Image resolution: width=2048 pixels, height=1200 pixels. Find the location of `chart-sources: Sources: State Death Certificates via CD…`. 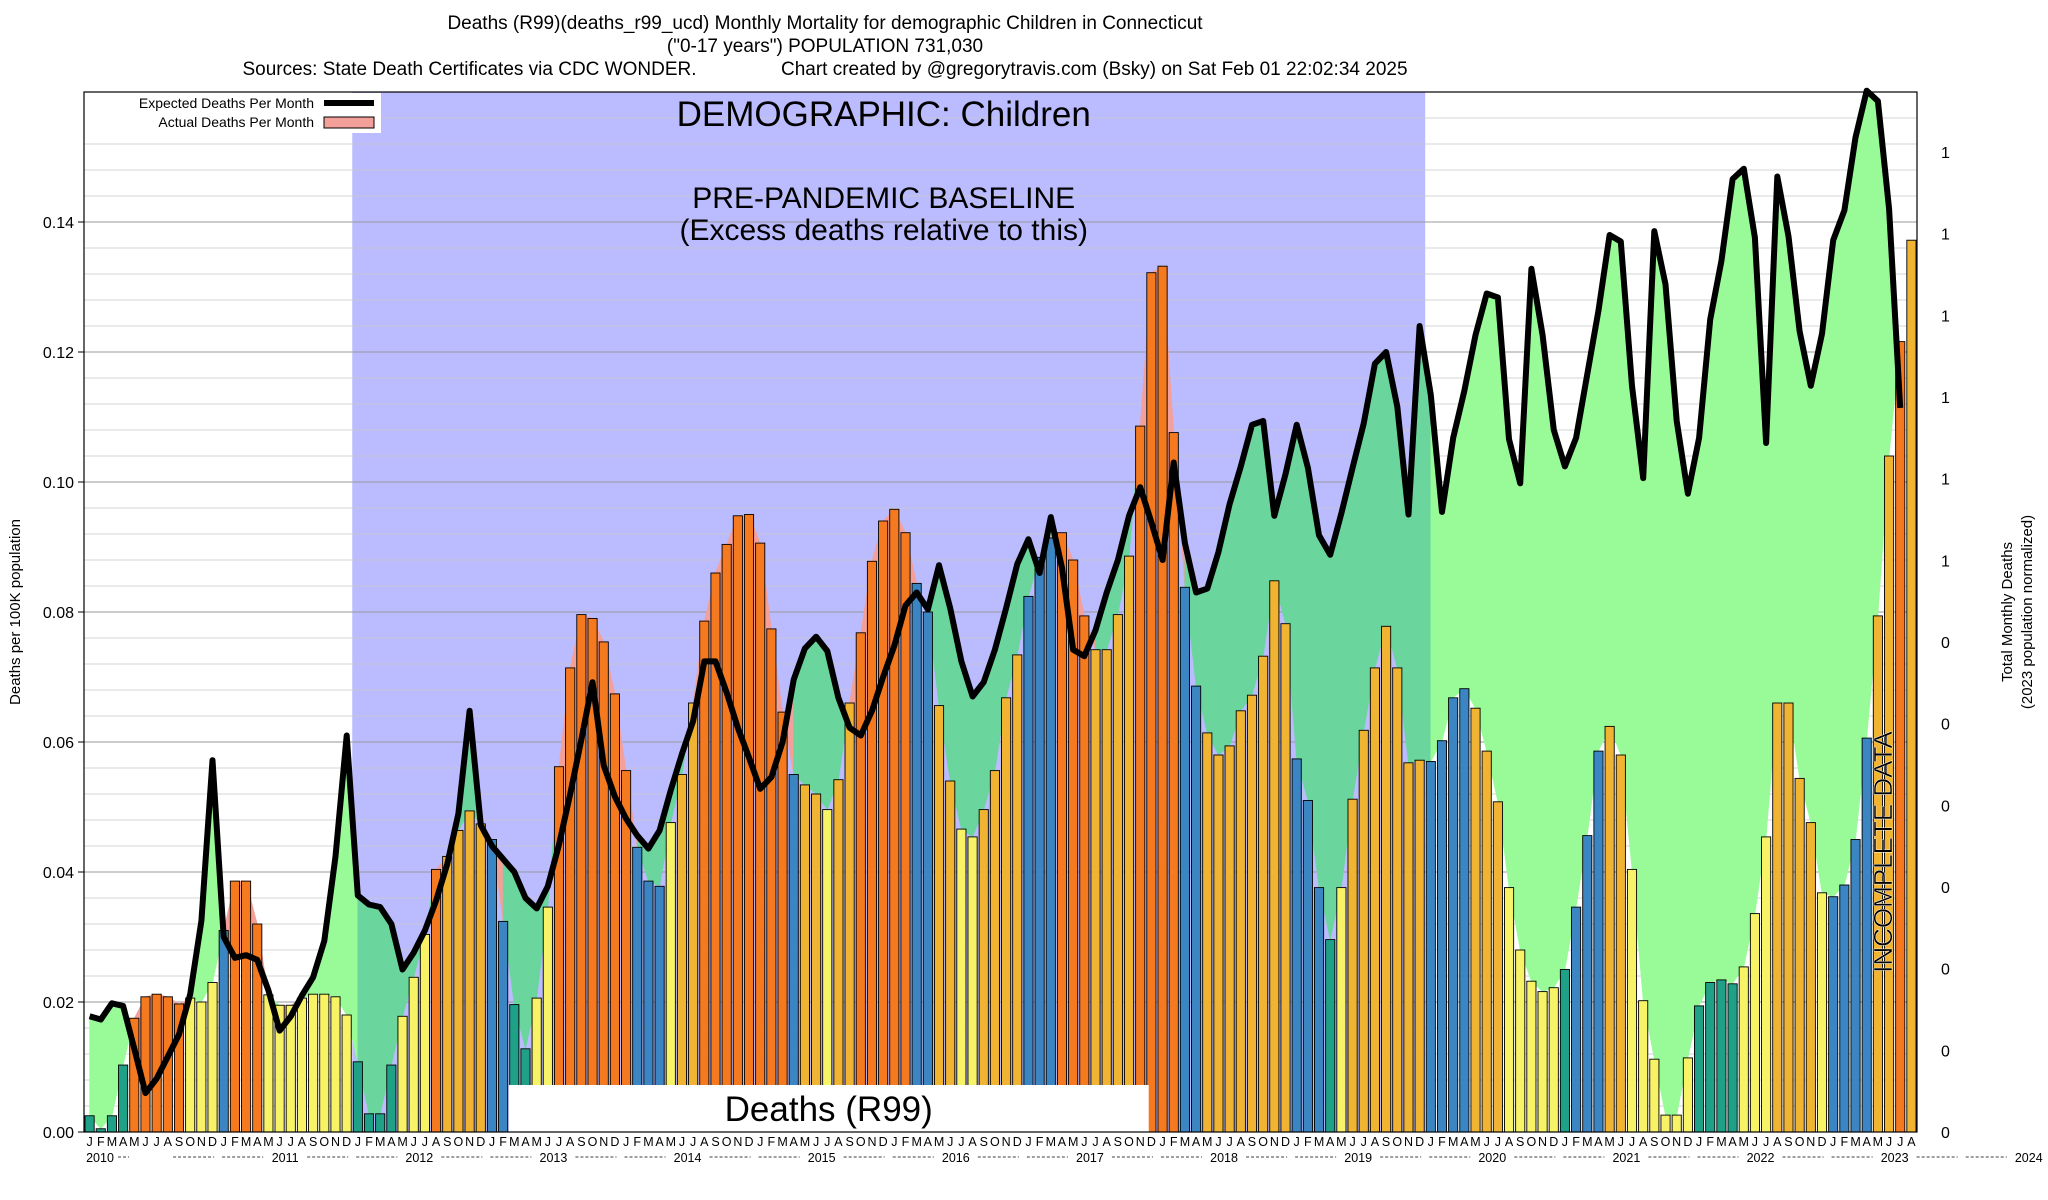

chart-sources: Sources: State Death Certificates via CD… is located at coordinates (825, 69).